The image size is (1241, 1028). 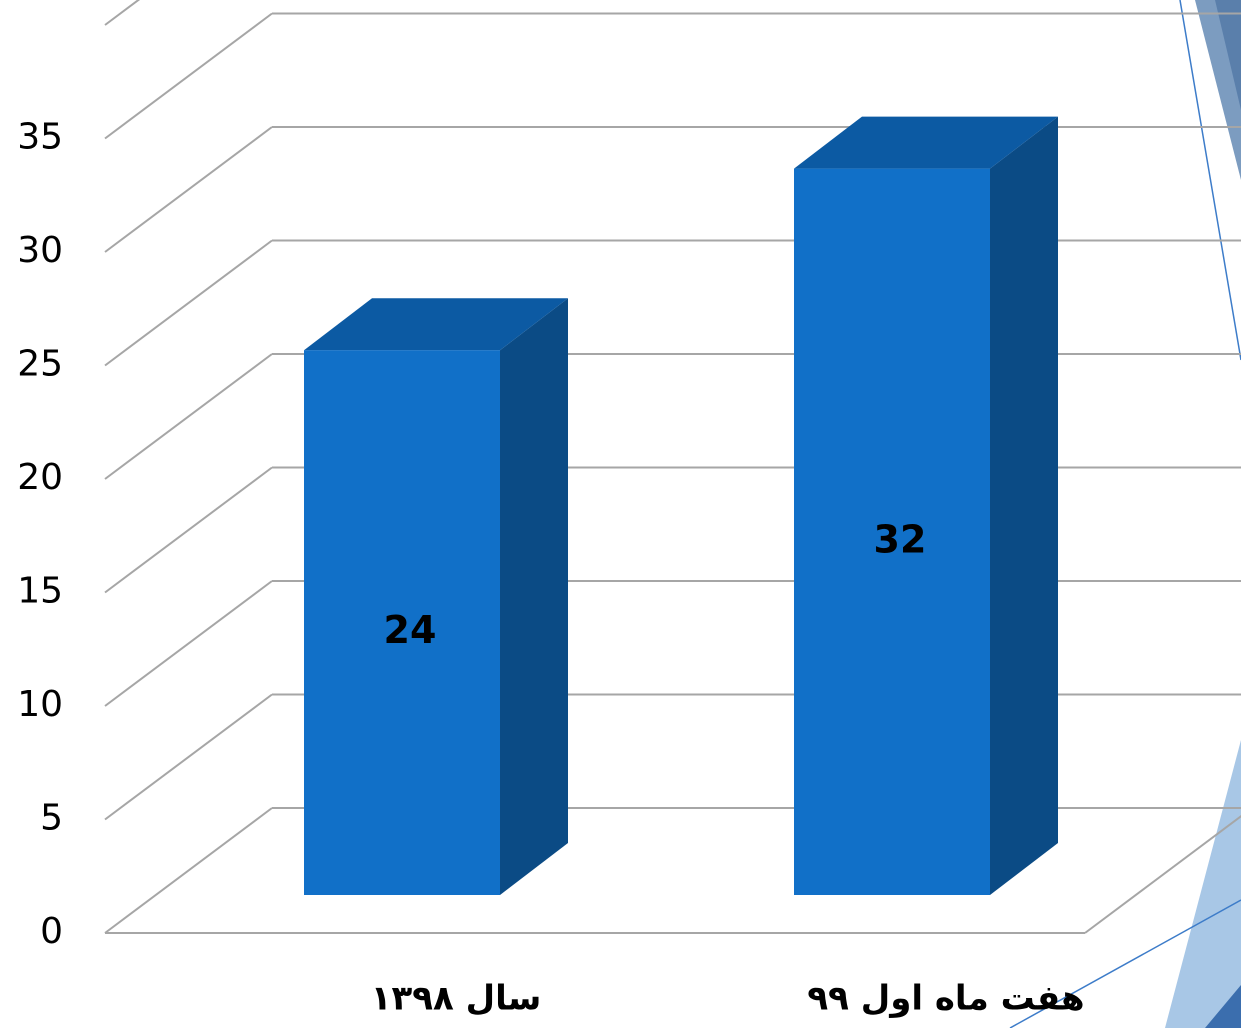 I want to click on value-label: 24, so click(x=410, y=630).